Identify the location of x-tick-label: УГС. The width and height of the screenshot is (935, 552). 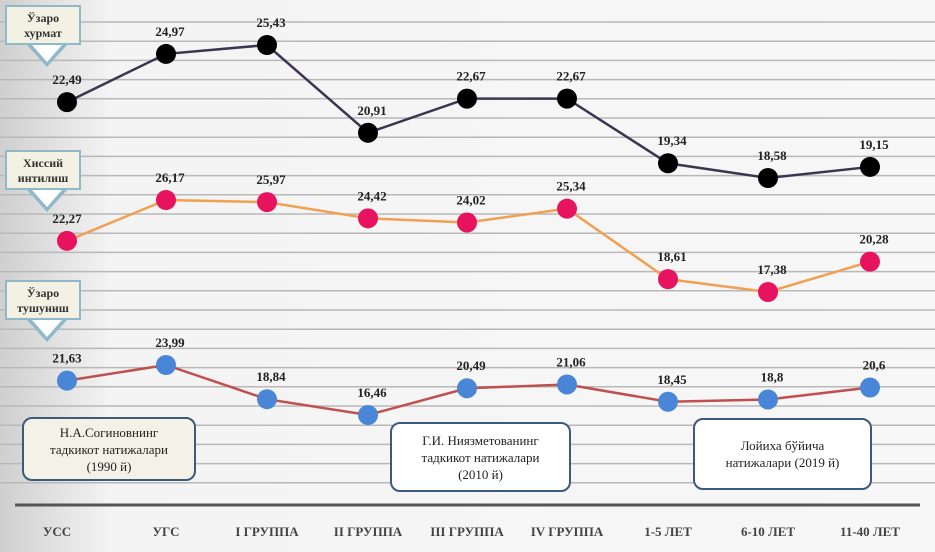
(165, 531).